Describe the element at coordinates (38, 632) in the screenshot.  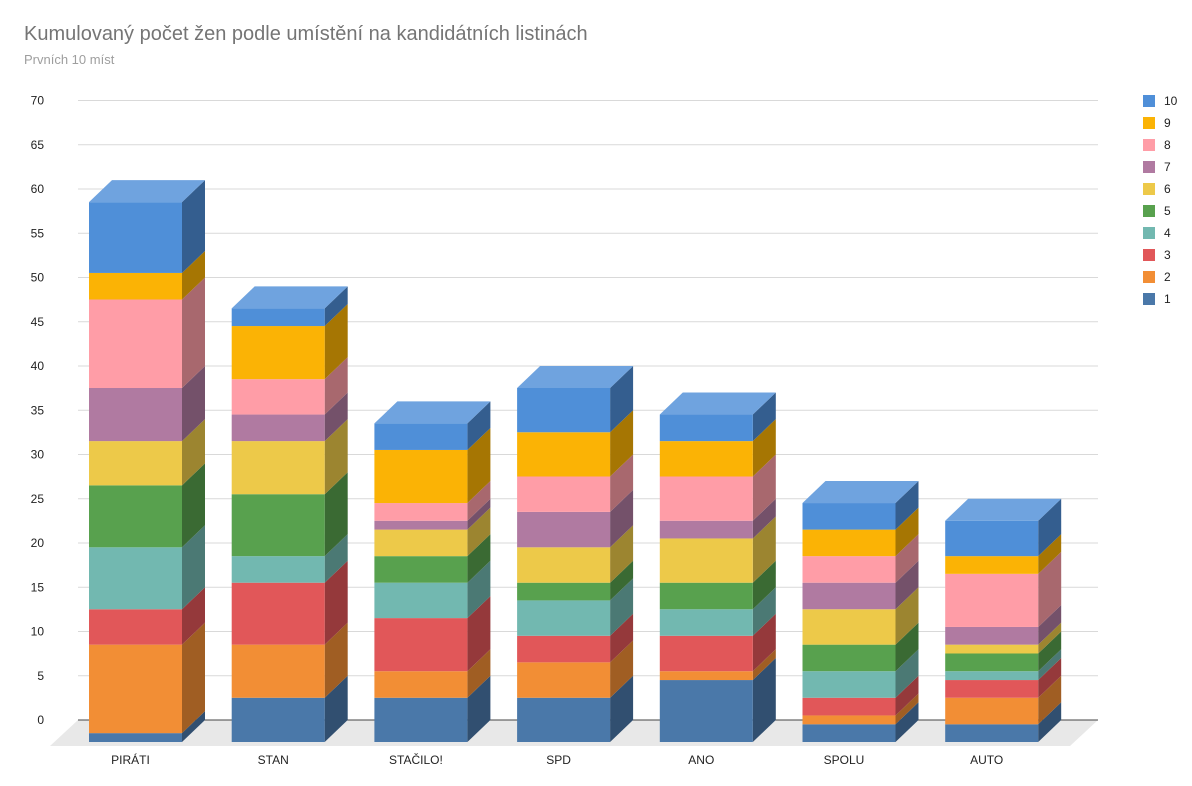
I see `y-tick-label: 10` at that location.